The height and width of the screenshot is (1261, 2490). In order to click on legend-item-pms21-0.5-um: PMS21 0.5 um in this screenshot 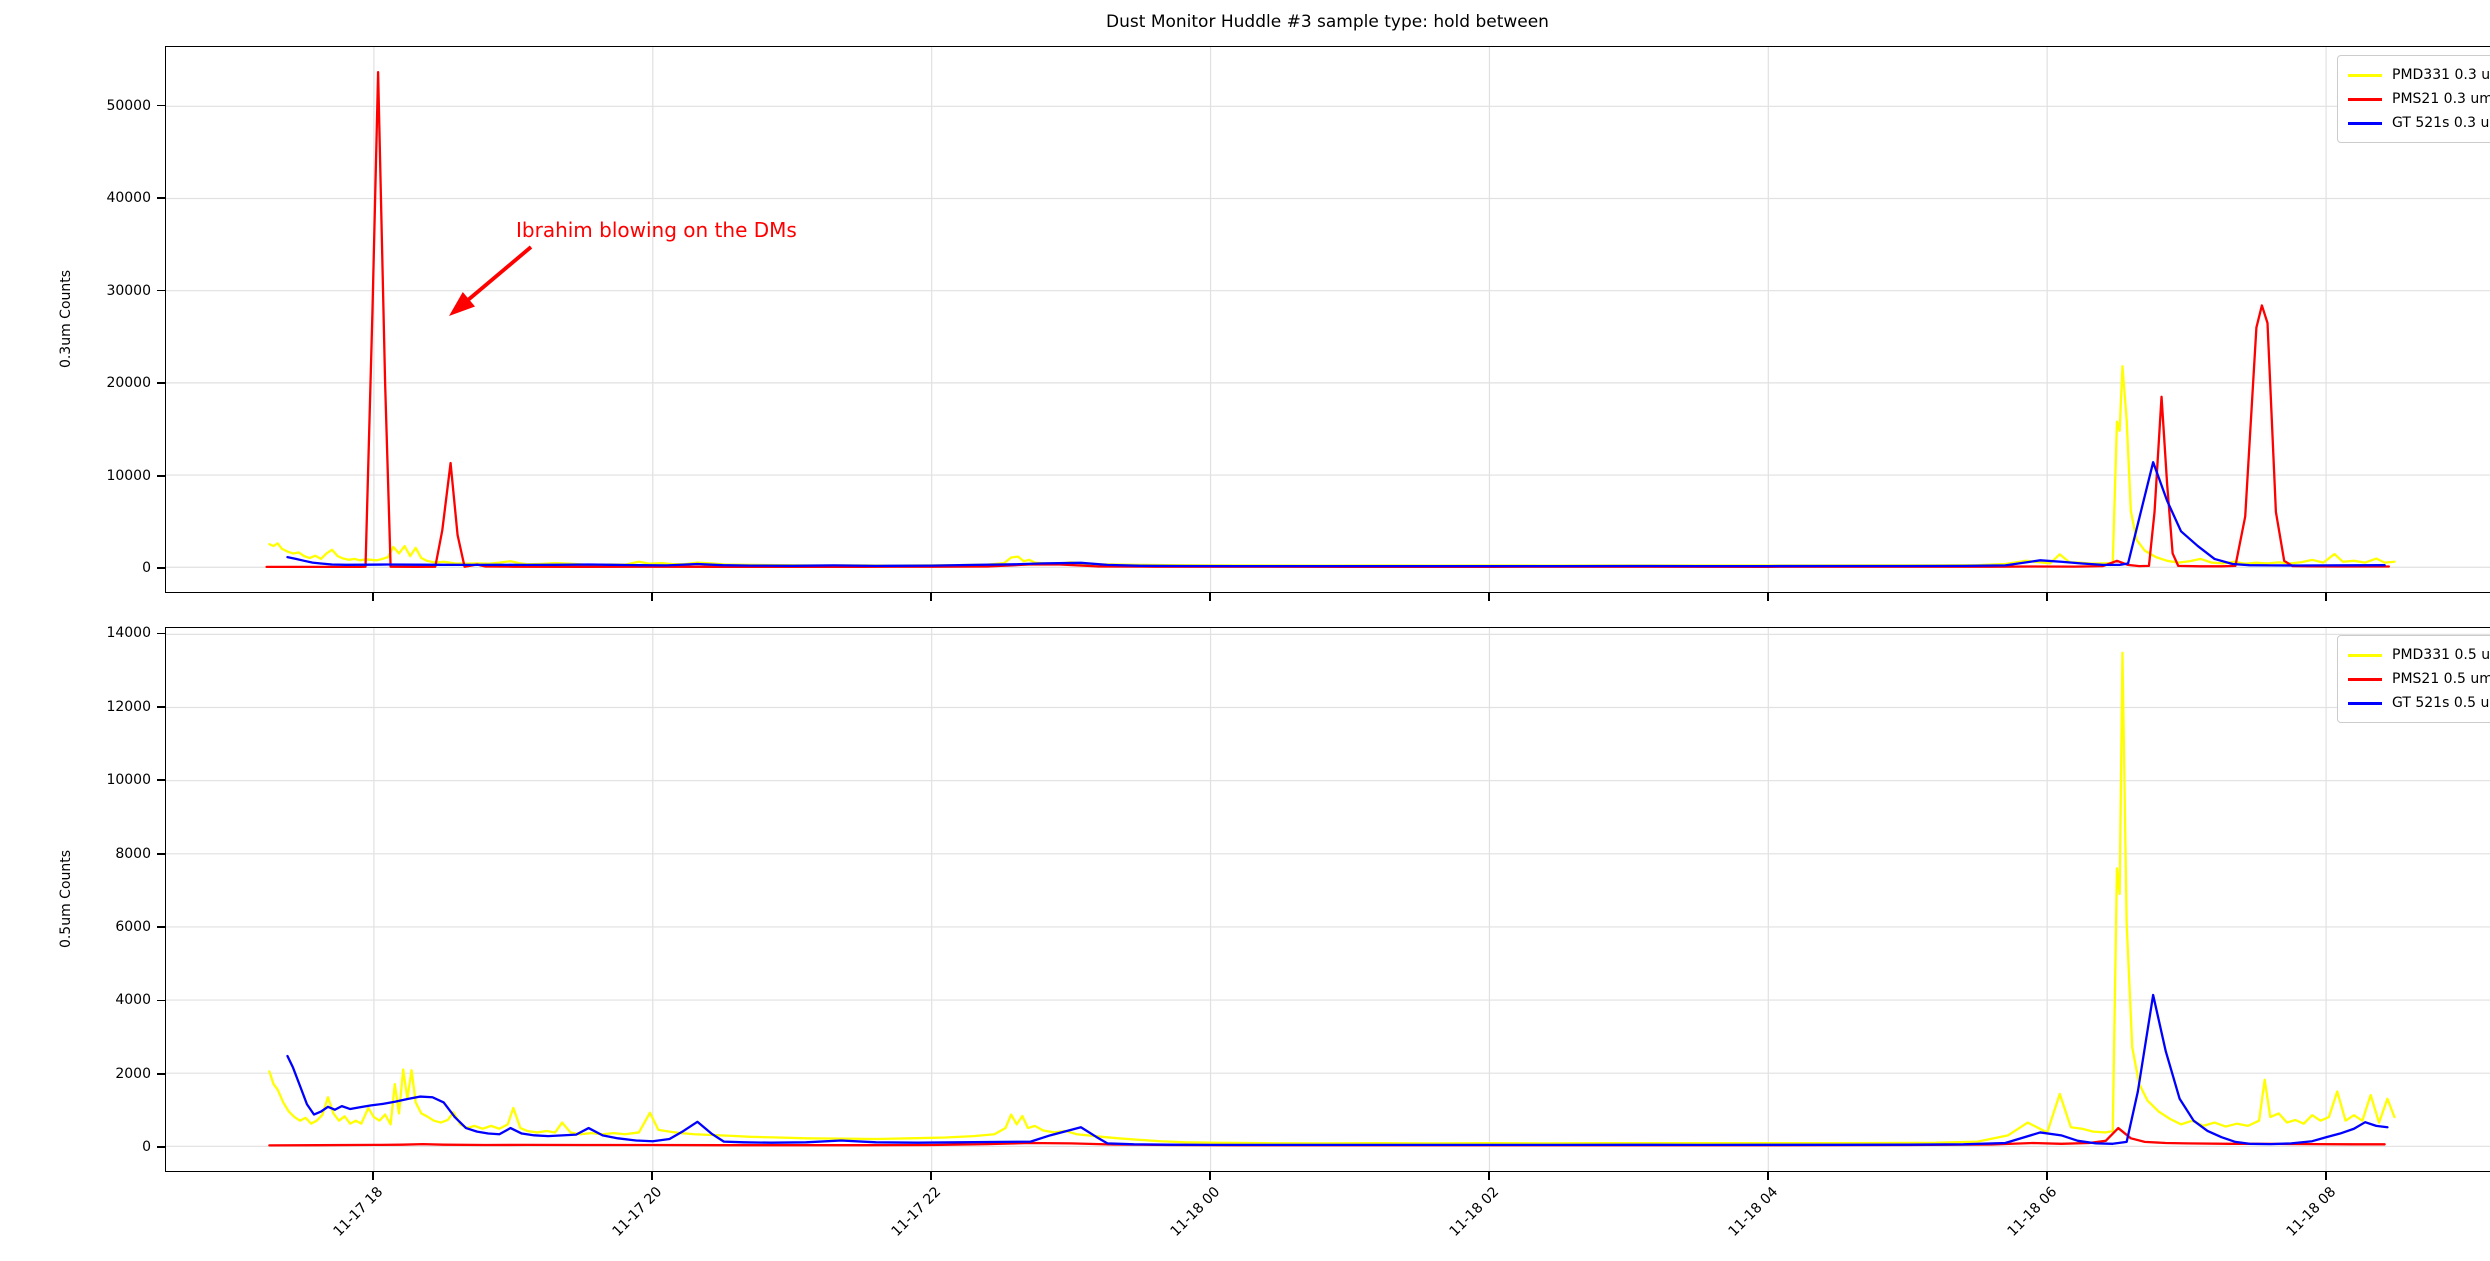, I will do `click(2419, 679)`.